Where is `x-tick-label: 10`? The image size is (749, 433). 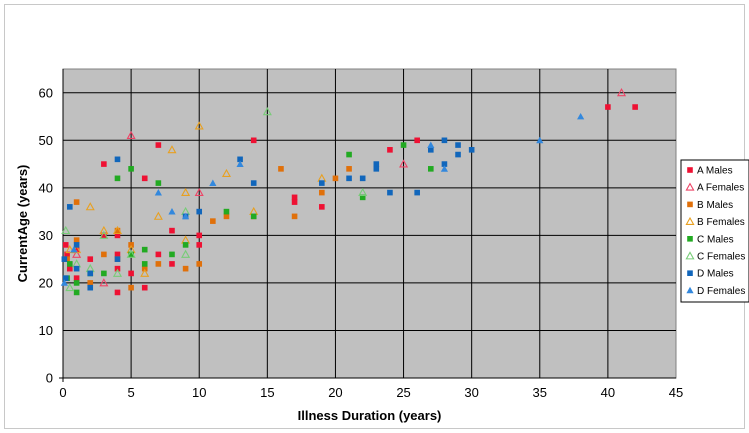 x-tick-label: 10 is located at coordinates (199, 392).